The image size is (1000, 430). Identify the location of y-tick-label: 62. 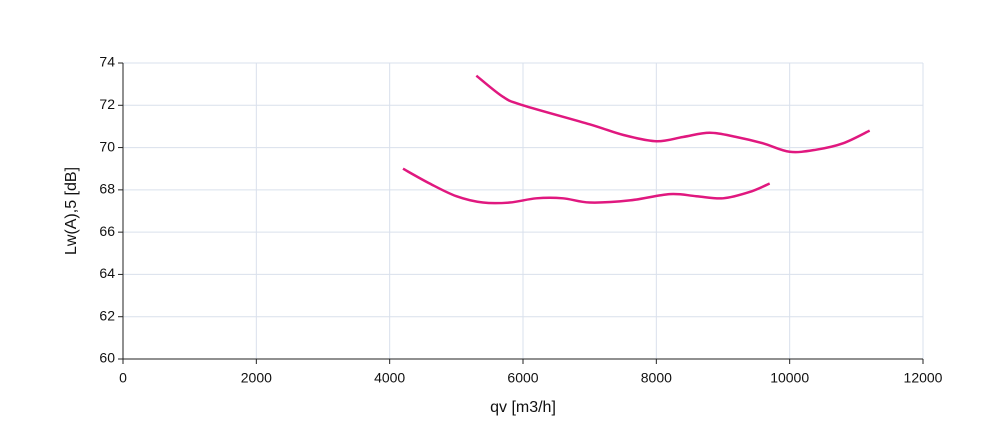
(107, 315).